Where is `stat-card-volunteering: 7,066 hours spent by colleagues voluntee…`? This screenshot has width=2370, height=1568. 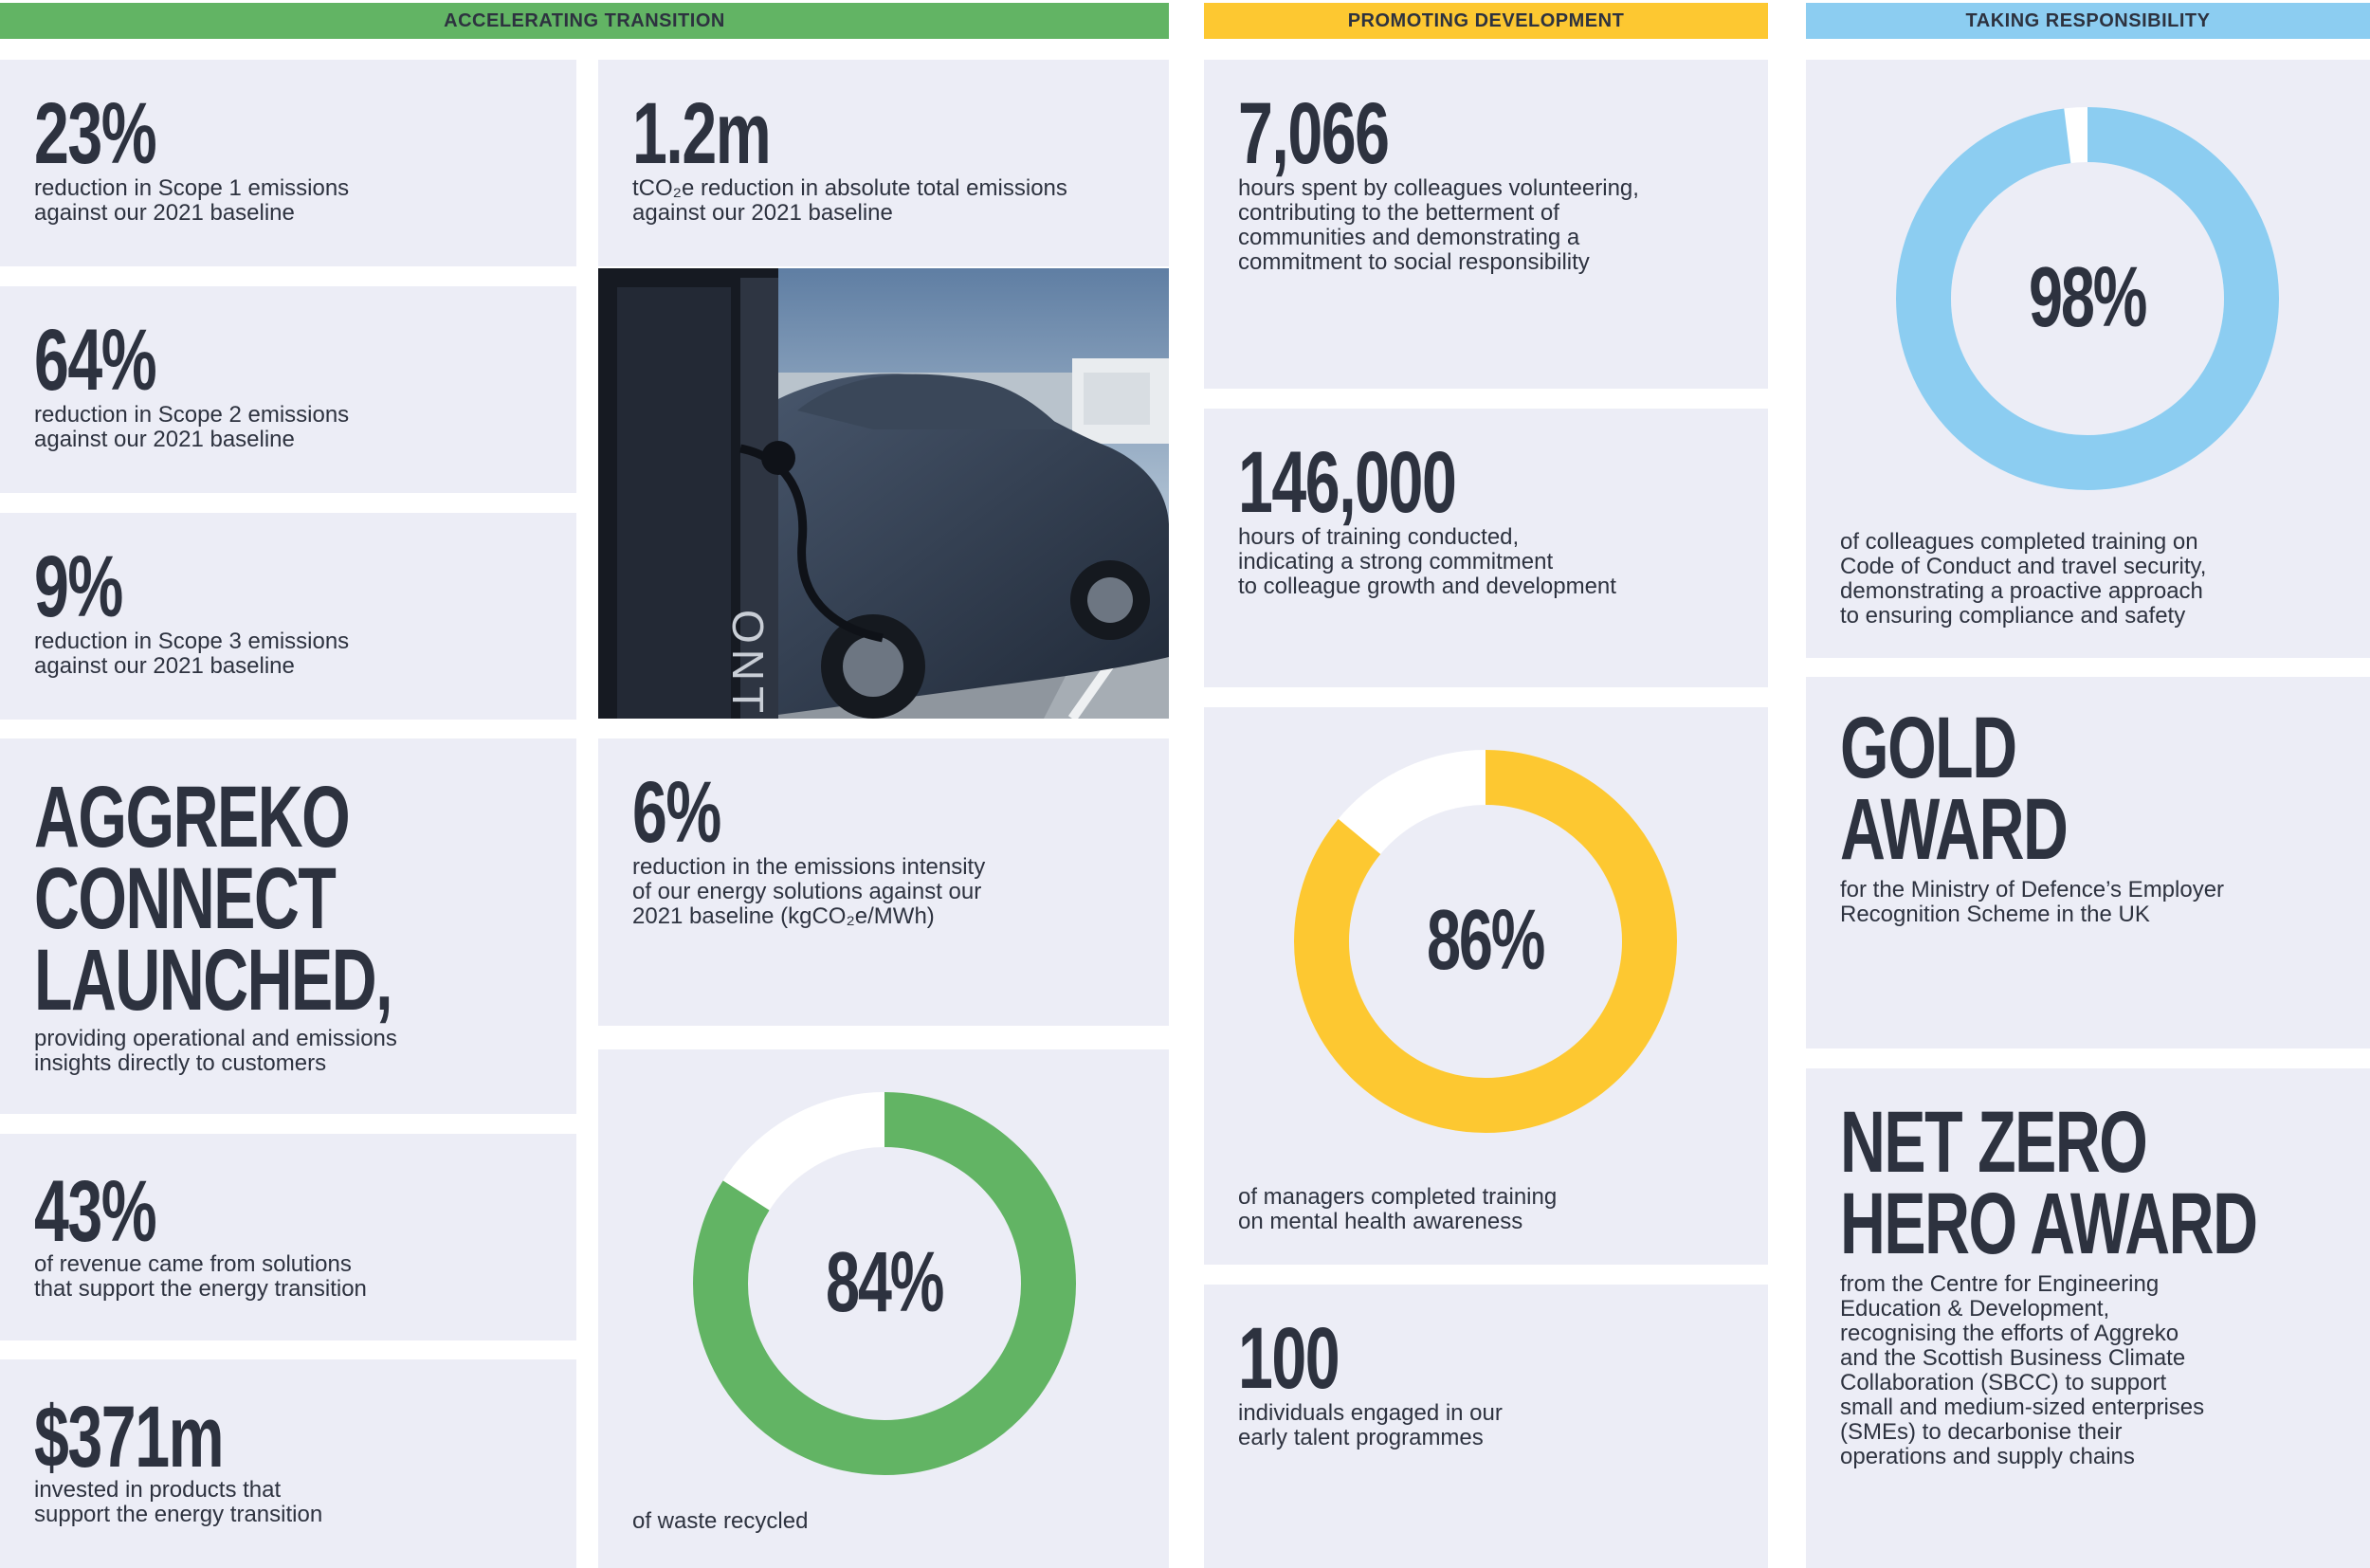
stat-card-volunteering: 7,066 hours spent by colleagues voluntee… is located at coordinates (1486, 224).